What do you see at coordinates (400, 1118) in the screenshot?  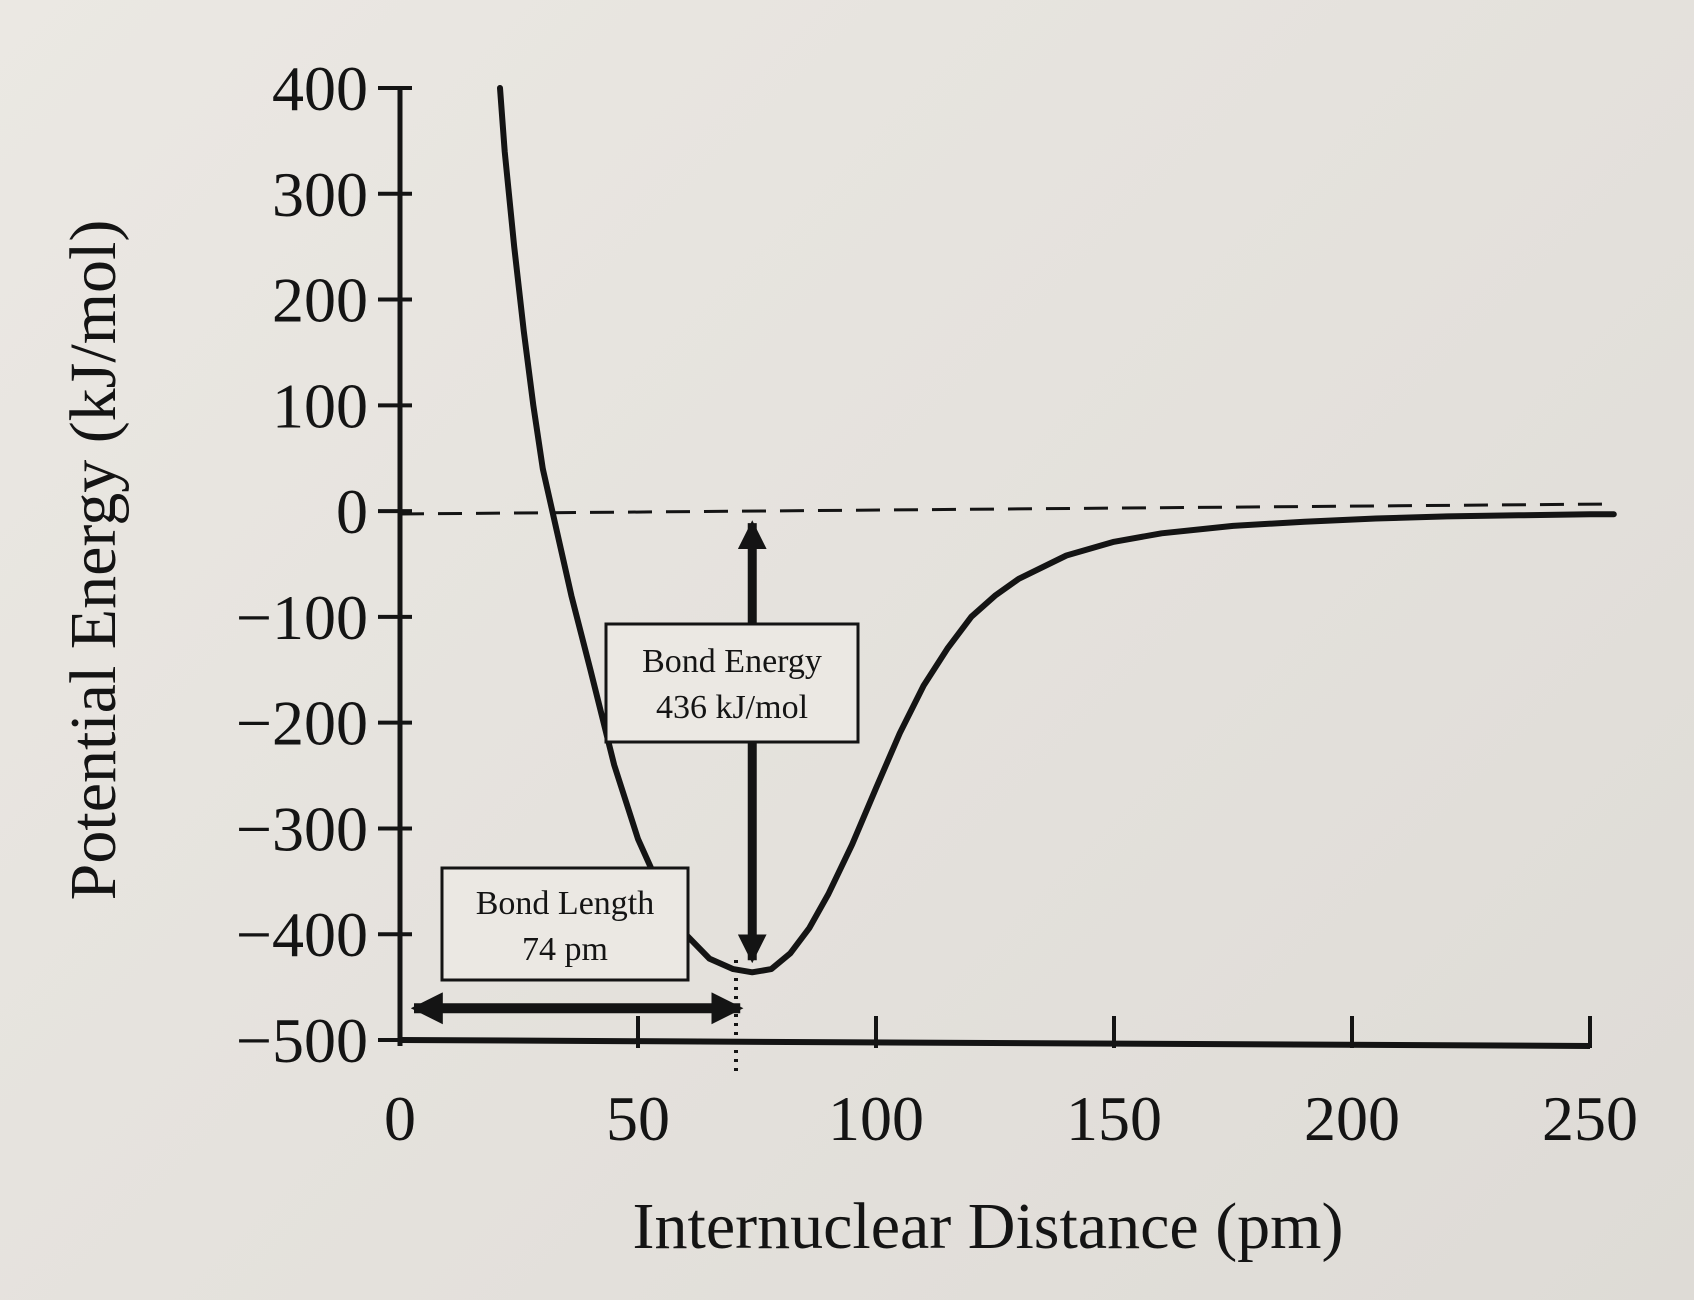 I see `x-tick-label: 0` at bounding box center [400, 1118].